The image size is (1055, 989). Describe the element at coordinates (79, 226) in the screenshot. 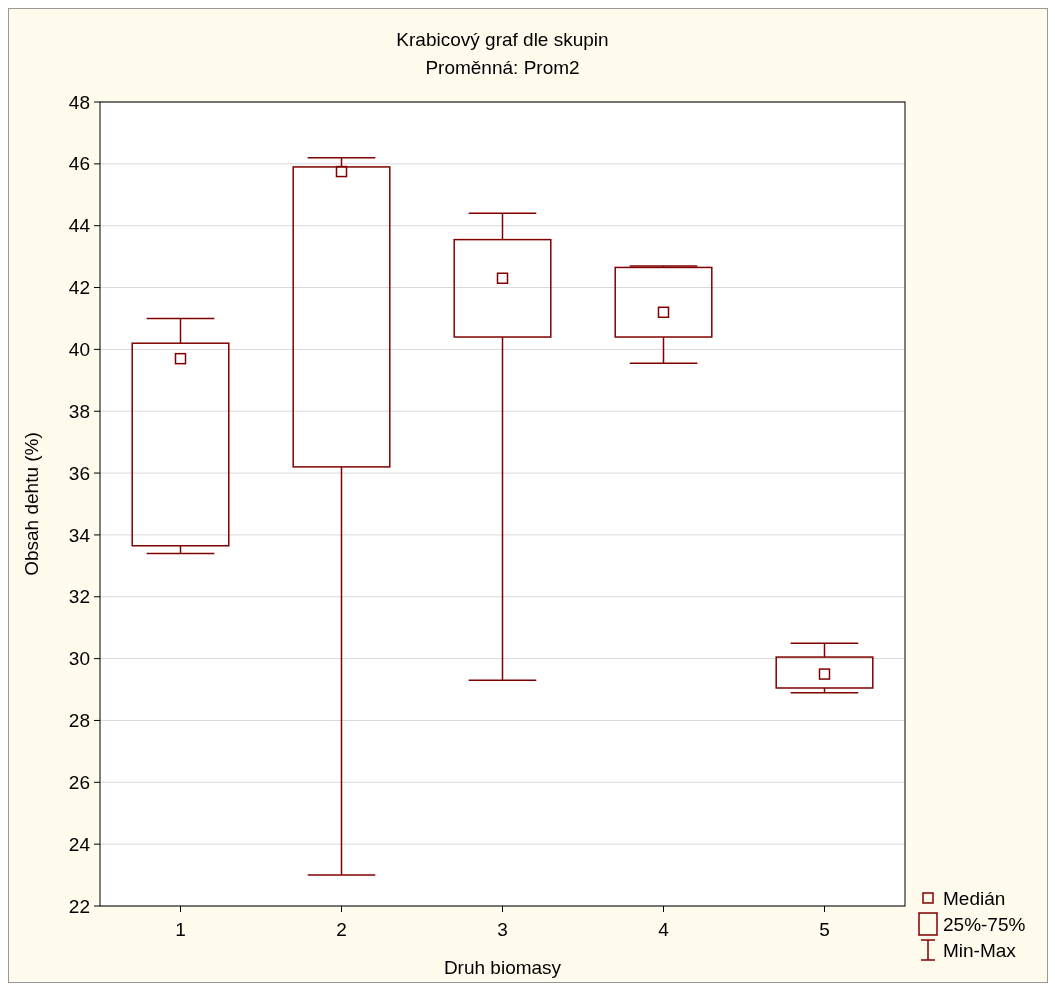

I see `y-tick-label: 44` at that location.